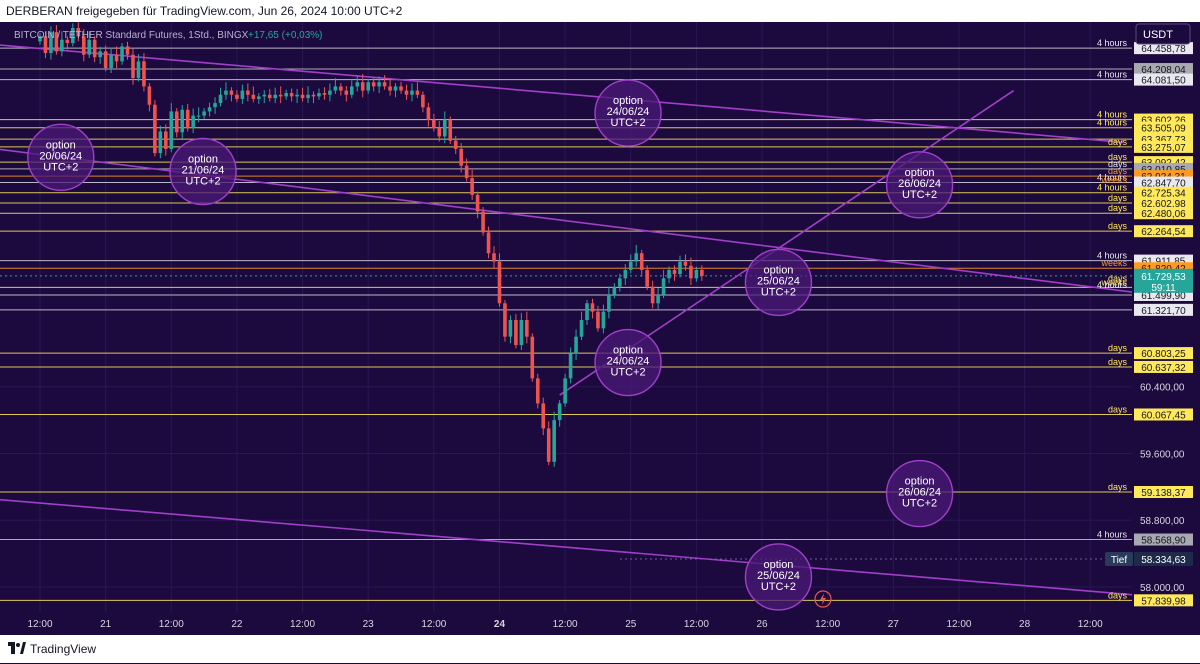 This screenshot has height=664, width=1200. What do you see at coordinates (1119, 559) in the screenshot?
I see `low-tag-badge` at bounding box center [1119, 559].